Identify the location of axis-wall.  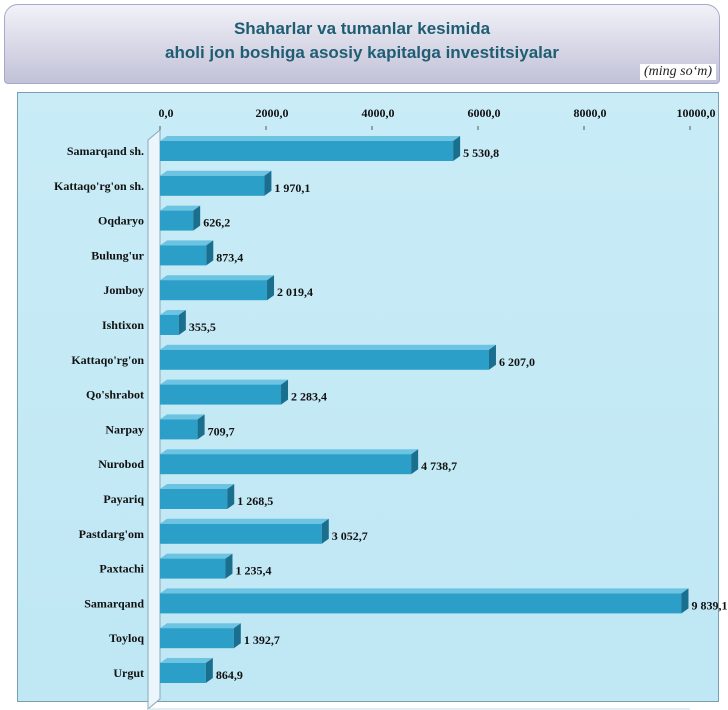
(154, 419).